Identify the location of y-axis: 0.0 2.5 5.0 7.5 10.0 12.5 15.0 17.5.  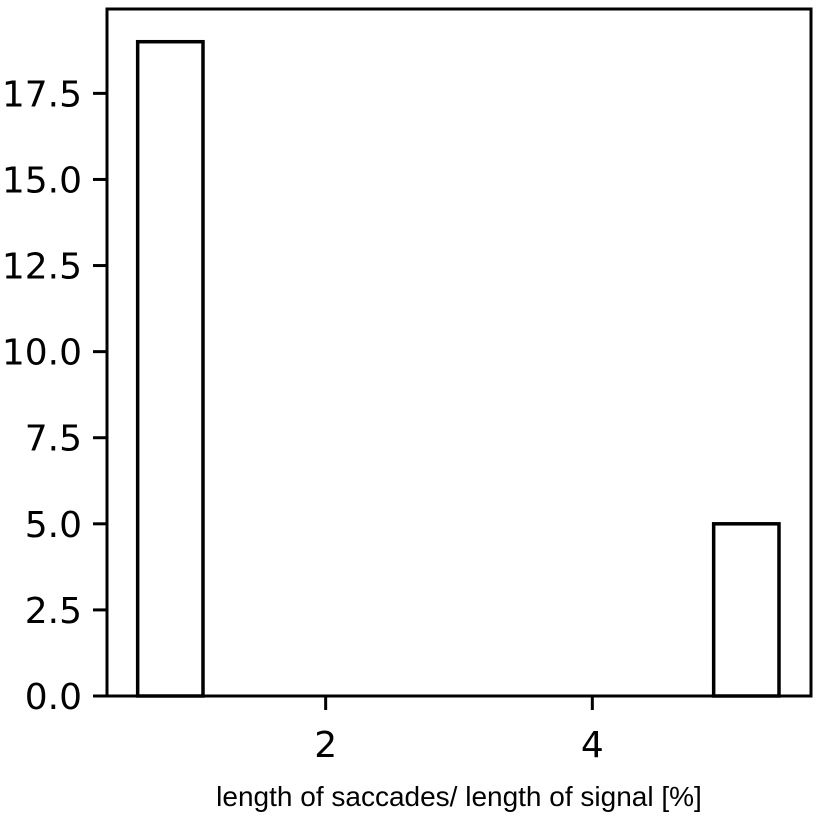
(54, 396).